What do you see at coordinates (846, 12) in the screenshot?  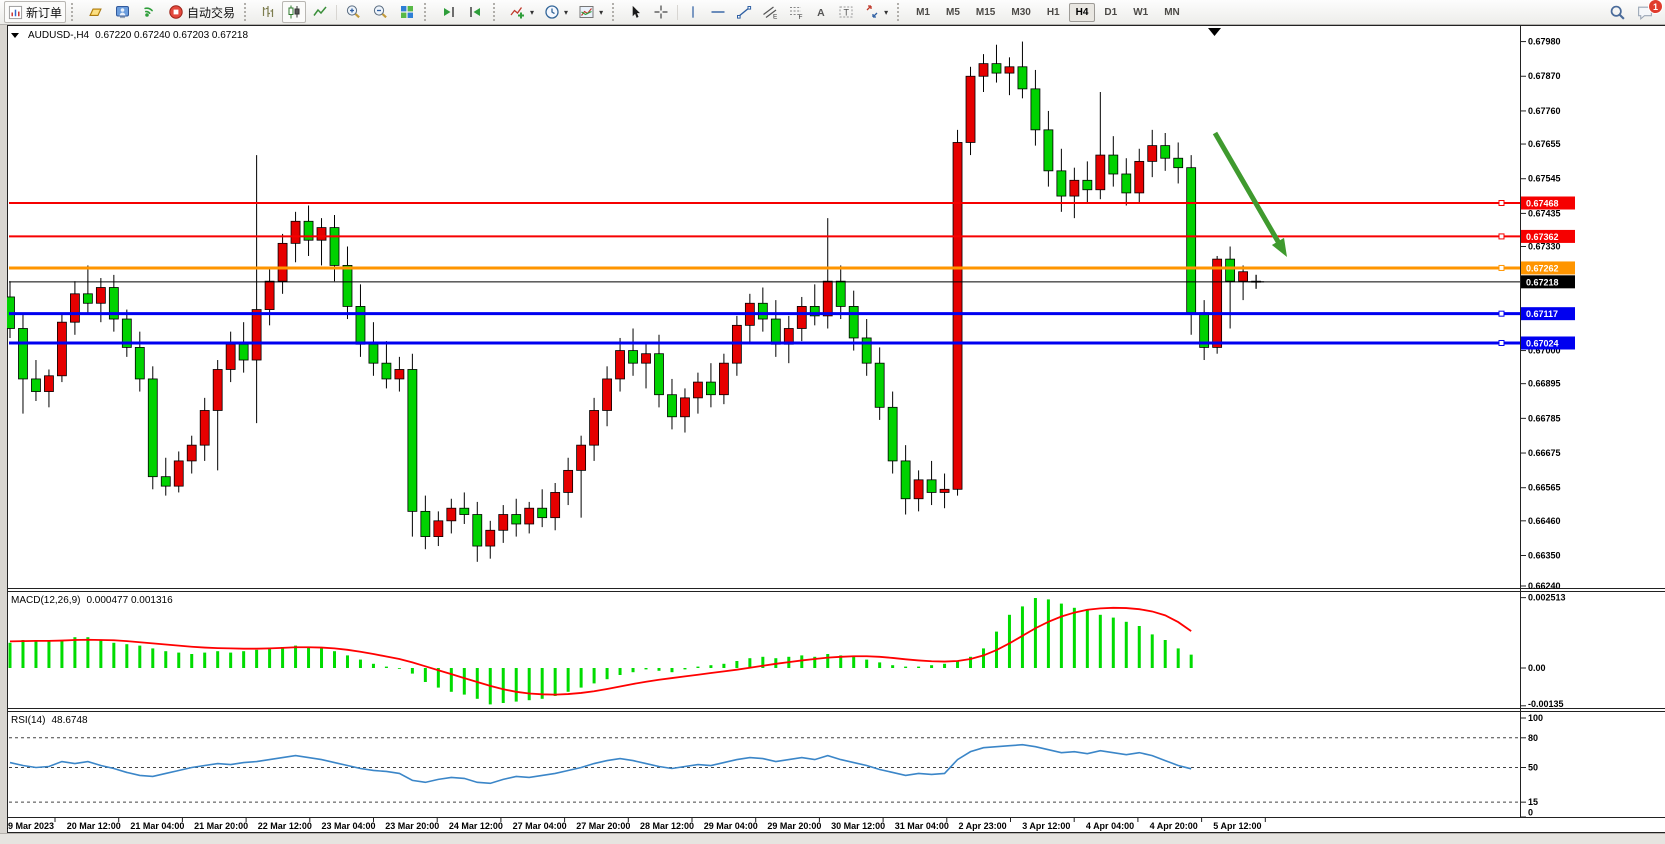 I see `text-label-button: T` at bounding box center [846, 12].